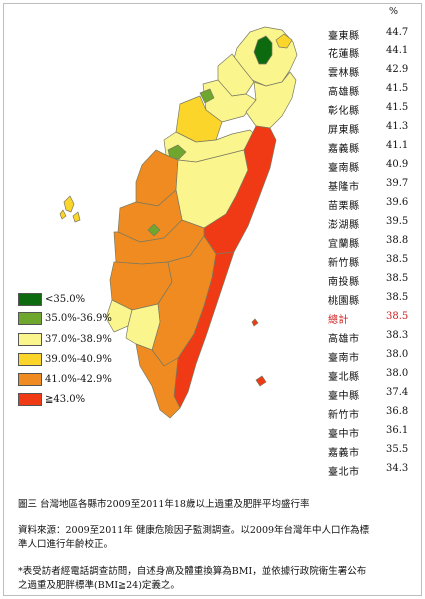 Image resolution: width=425 pixels, height=599 pixels. What do you see at coordinates (192, 571) in the screenshot?
I see `footnote-line1: *表受訪者經電話調查訪問，自述身高及體重換算為BMI，並依據行政院衛生署公布` at bounding box center [192, 571].